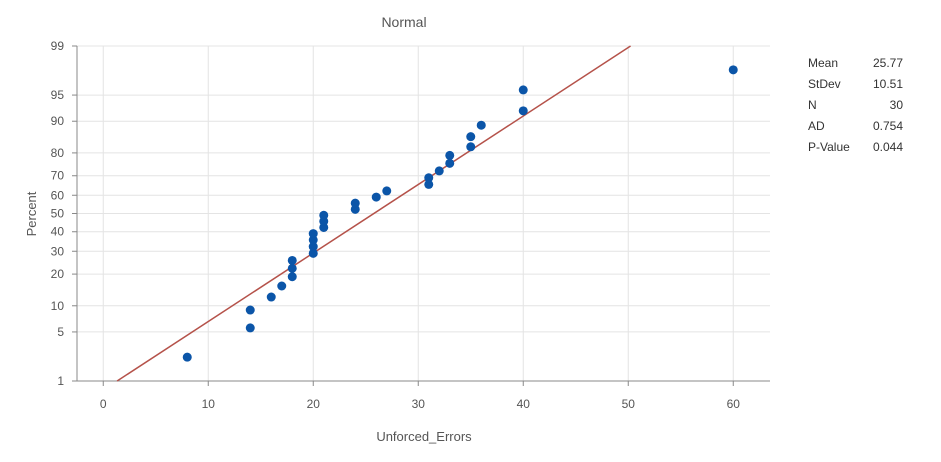 The height and width of the screenshot is (462, 941). Describe the element at coordinates (58, 195) in the screenshot. I see `y-tick-label: 60` at that location.